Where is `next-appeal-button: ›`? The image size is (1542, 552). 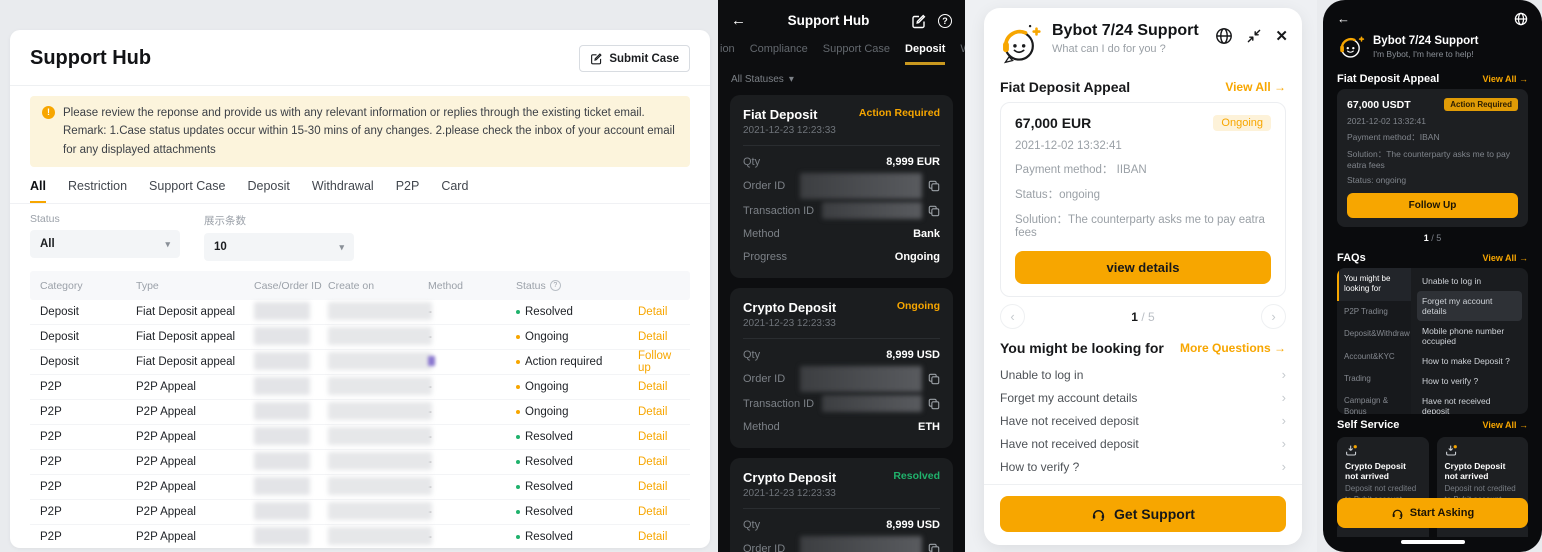
next-appeal-button: › is located at coordinates (1273, 316).